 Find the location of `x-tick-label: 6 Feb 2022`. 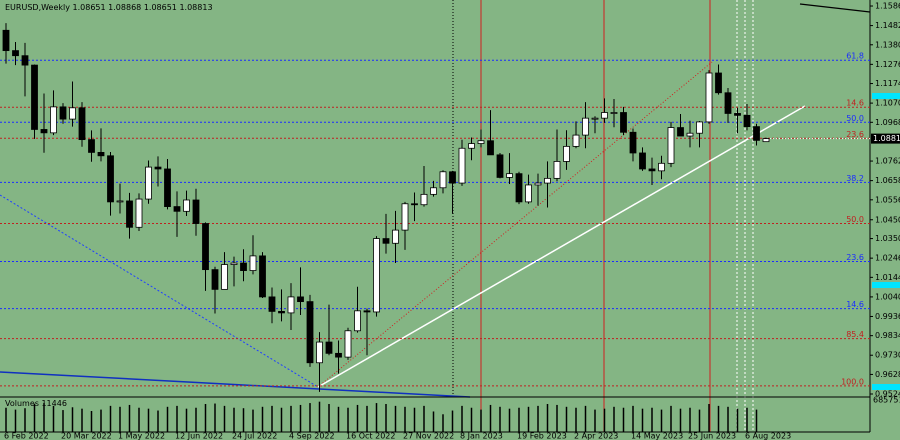

x-tick-label: 6 Feb 2022 is located at coordinates (26, 436).